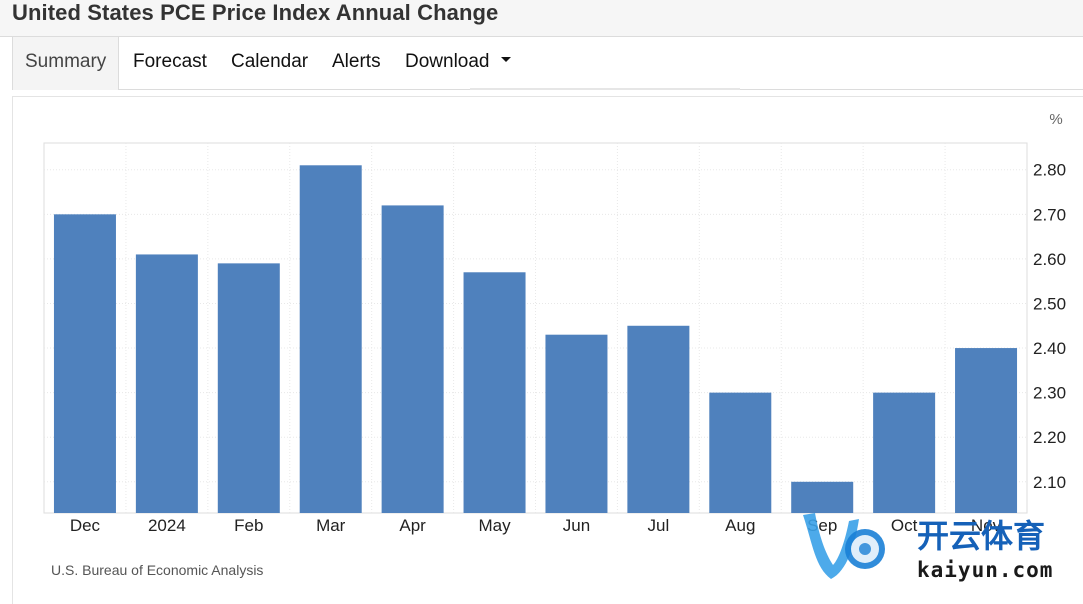 The width and height of the screenshot is (1083, 604). I want to click on tab-summary-label: Summary, so click(66, 61).